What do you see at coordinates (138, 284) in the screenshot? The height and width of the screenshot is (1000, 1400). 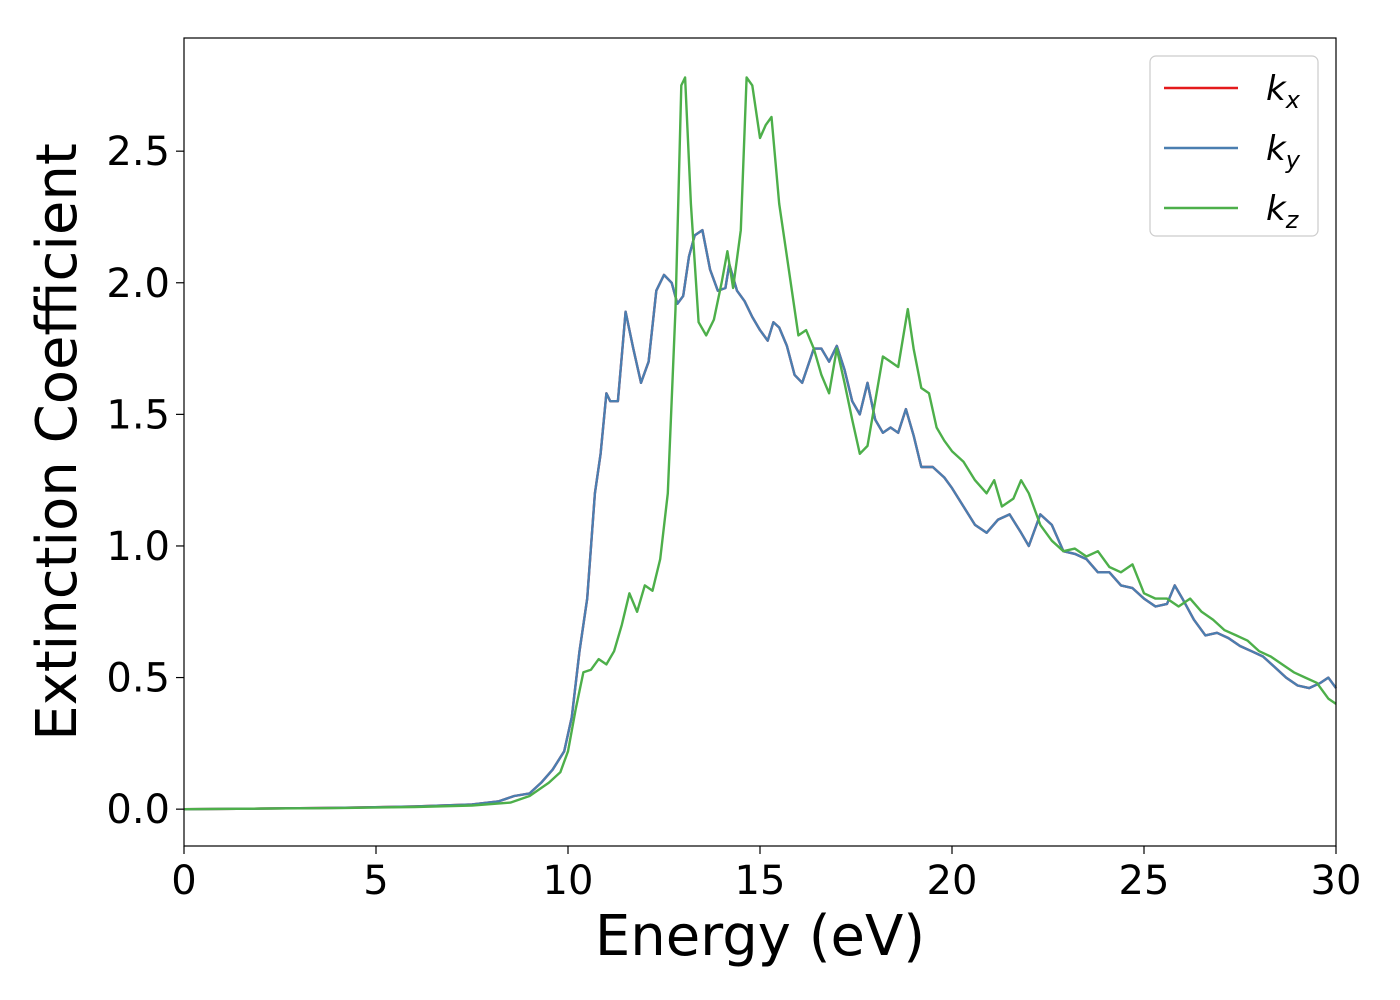 I see `y-tick-label: 2.0` at bounding box center [138, 284].